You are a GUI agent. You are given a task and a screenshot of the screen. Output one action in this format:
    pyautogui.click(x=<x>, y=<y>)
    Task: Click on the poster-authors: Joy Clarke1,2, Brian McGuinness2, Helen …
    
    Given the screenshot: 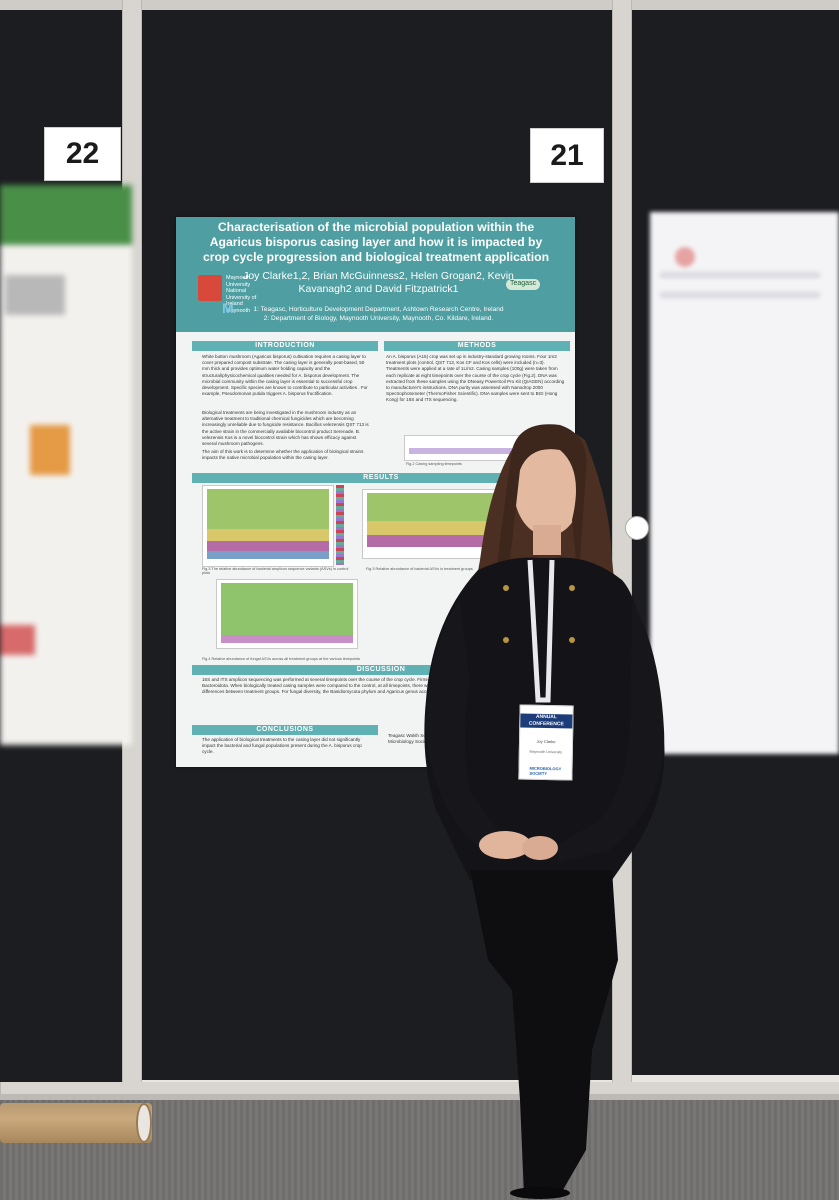 What is the action you would take?
    pyautogui.click(x=378, y=282)
    